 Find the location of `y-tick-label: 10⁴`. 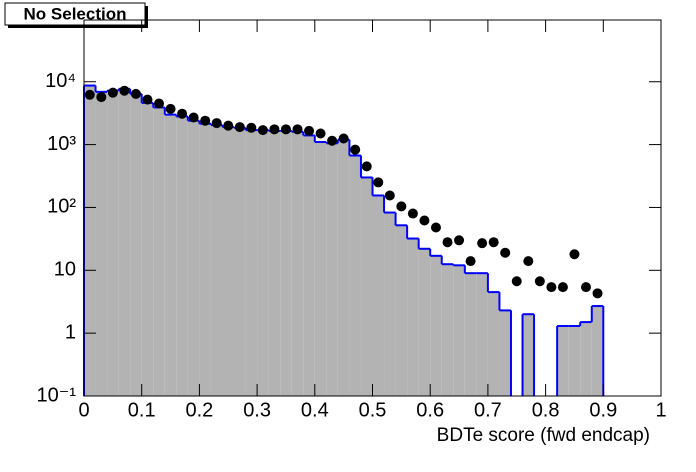

y-tick-label: 10⁴ is located at coordinates (60, 81).